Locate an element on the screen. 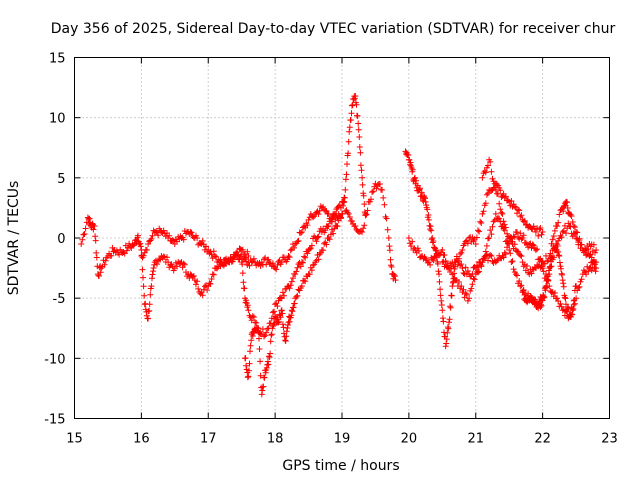 The width and height of the screenshot is (640, 480). x-tick-label: 15 is located at coordinates (74, 439).